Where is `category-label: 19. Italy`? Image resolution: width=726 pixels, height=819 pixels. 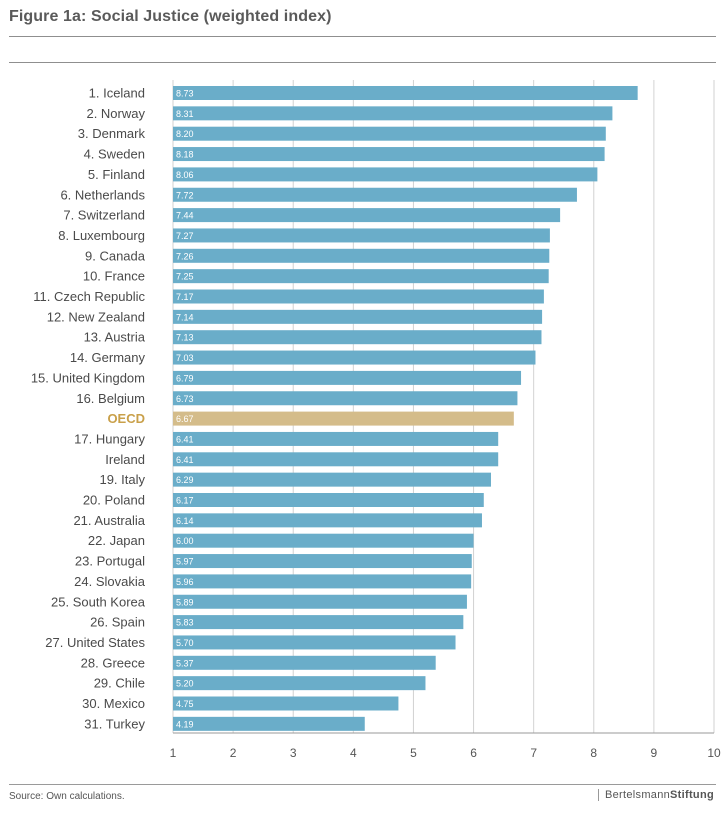 category-label: 19. Italy is located at coordinates (122, 479).